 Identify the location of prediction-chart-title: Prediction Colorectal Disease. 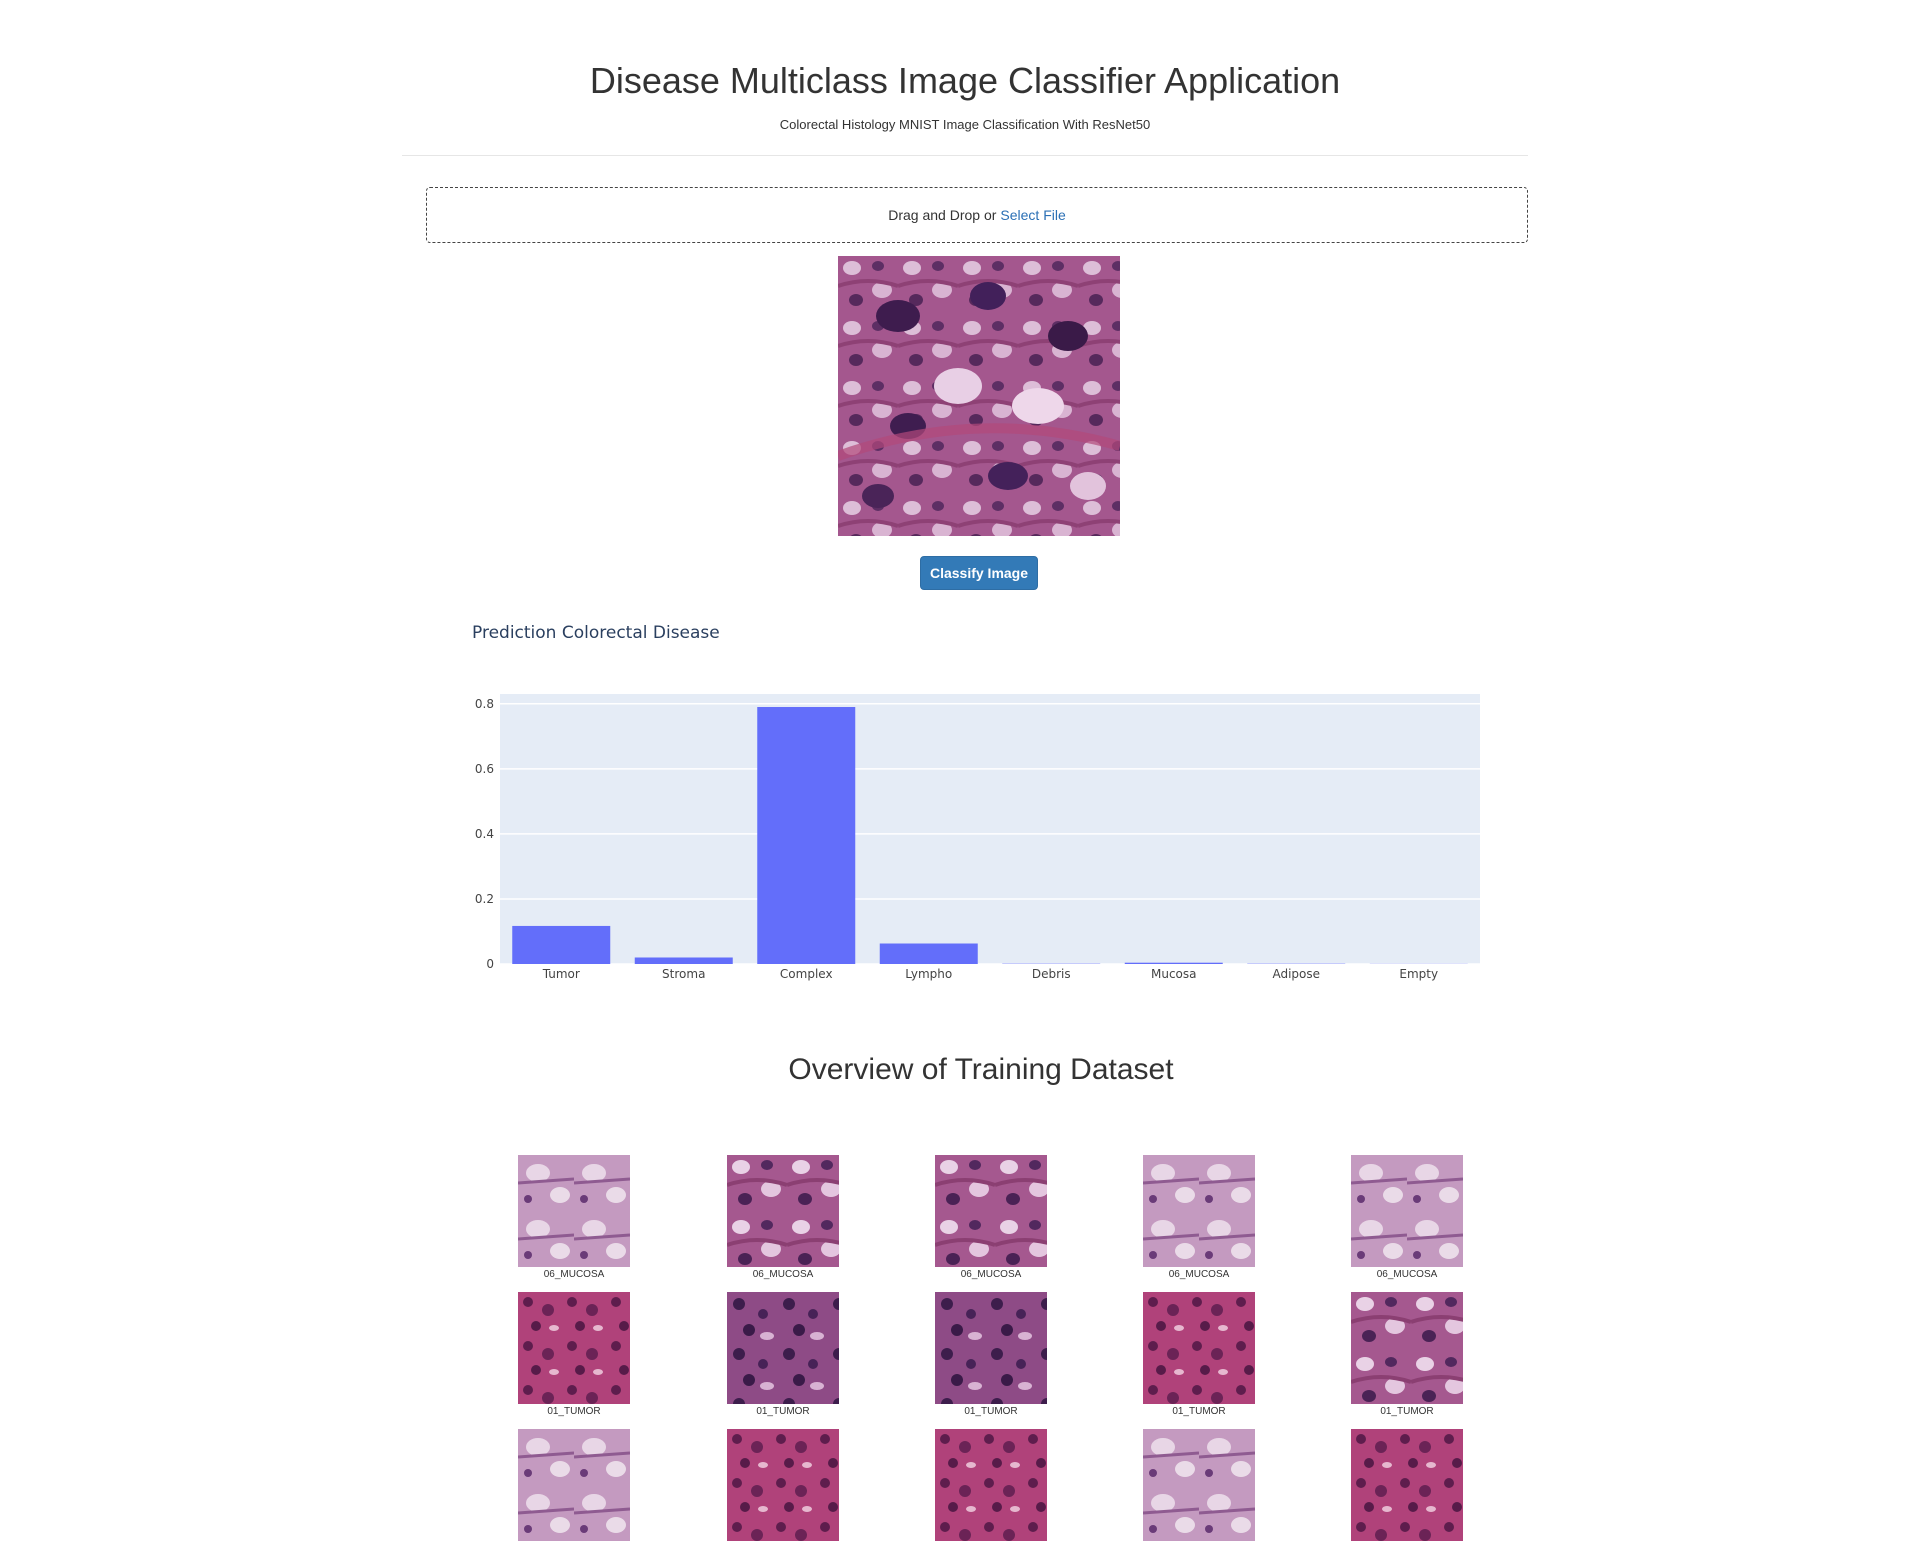
(596, 633).